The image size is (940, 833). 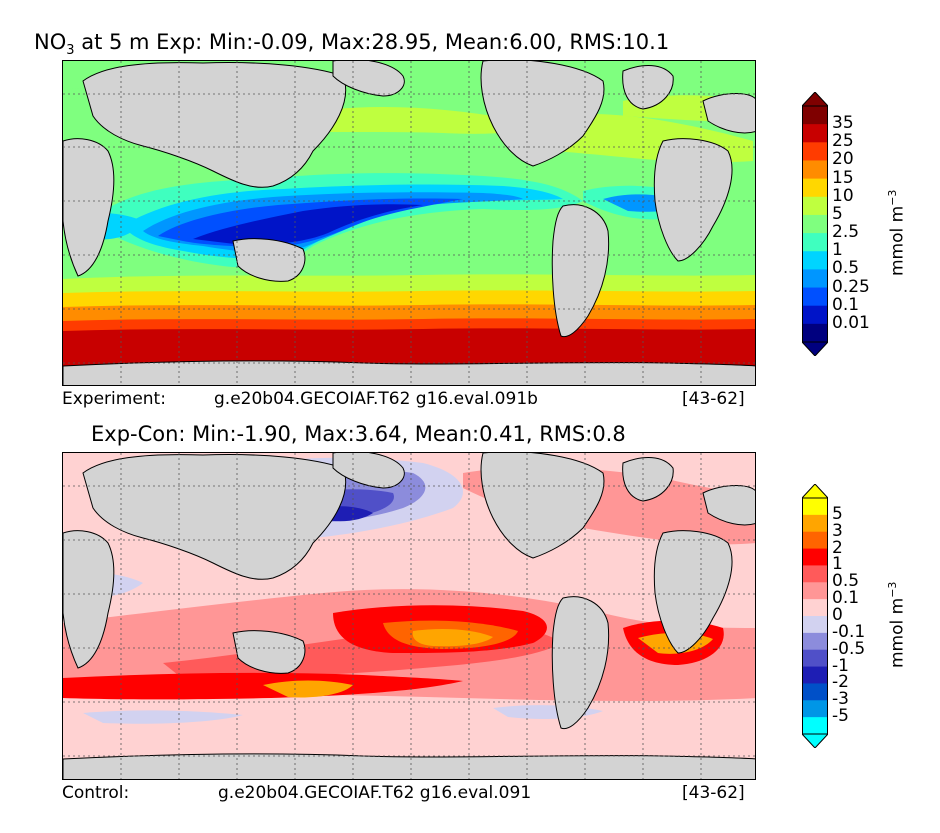 What do you see at coordinates (70, 51) in the screenshot?
I see `title-variable-subscript: 3` at bounding box center [70, 51].